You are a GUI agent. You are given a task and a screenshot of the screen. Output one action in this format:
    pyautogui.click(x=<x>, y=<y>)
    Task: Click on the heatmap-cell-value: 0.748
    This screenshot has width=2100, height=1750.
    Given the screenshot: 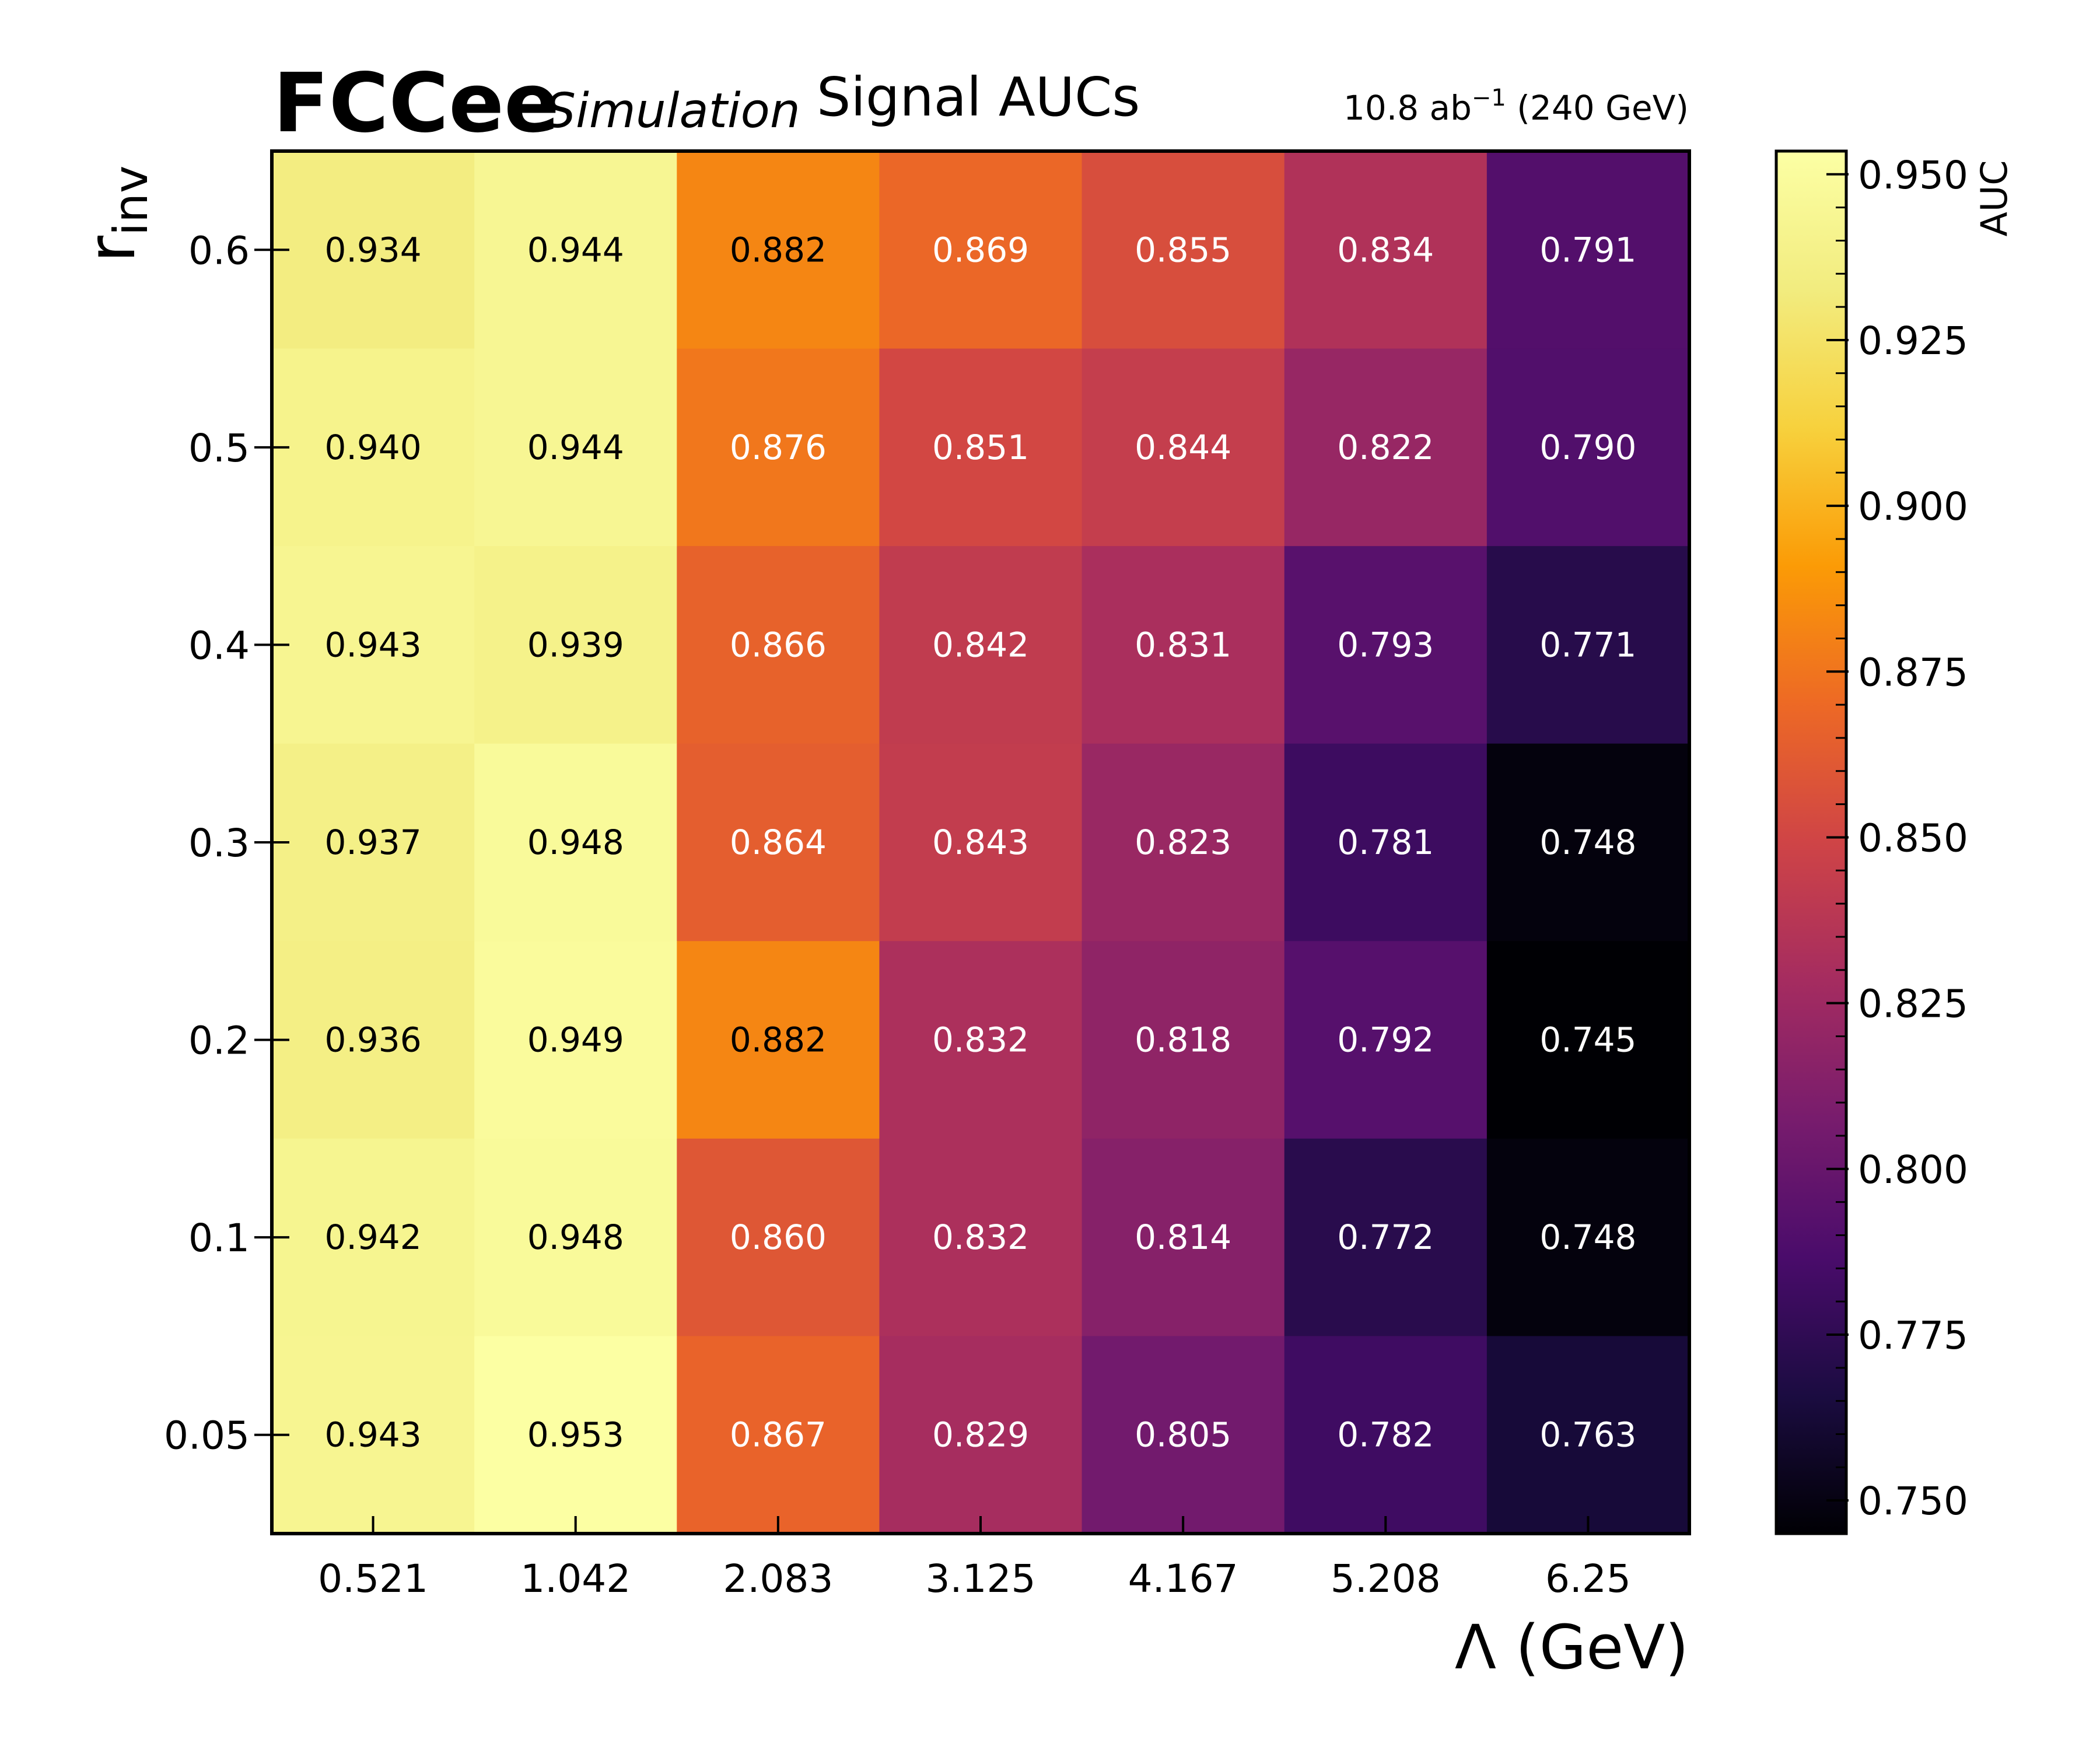 What is the action you would take?
    pyautogui.click(x=1587, y=1237)
    